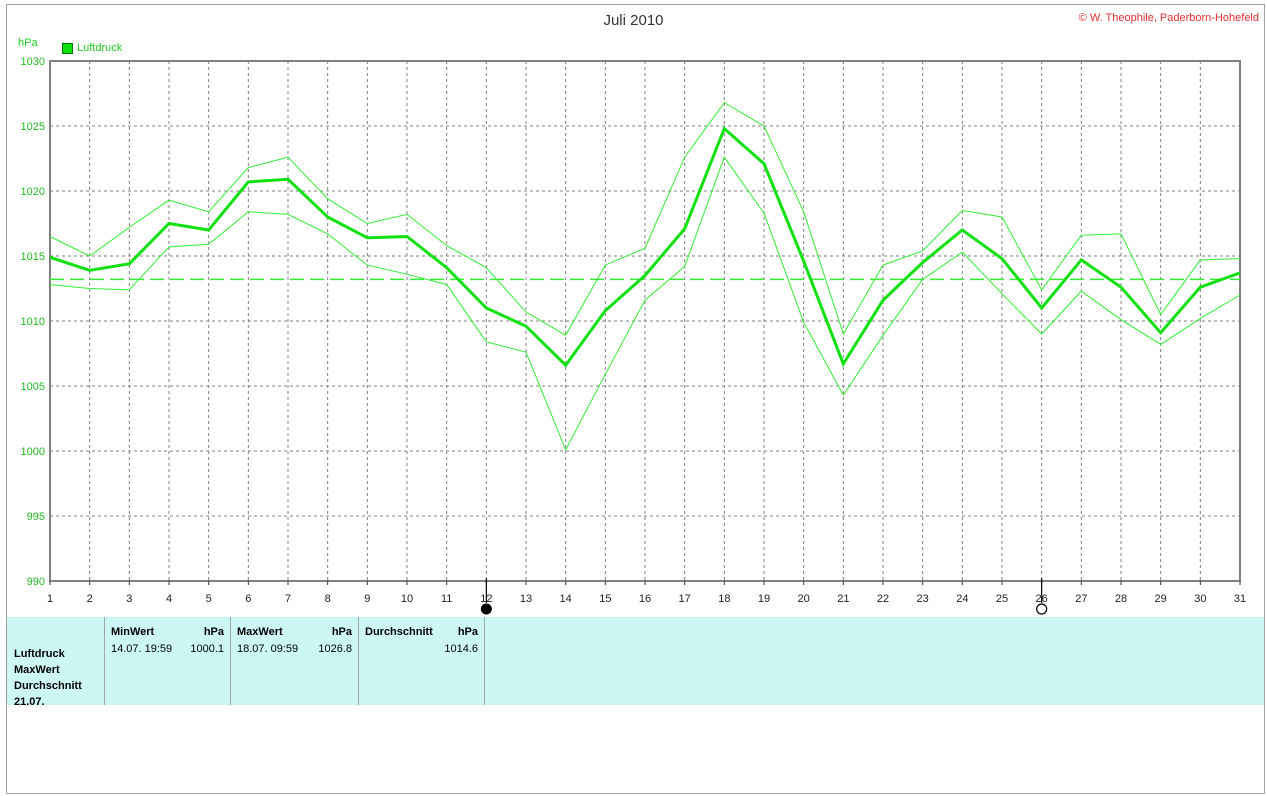  I want to click on new-moon-icon, so click(486, 609).